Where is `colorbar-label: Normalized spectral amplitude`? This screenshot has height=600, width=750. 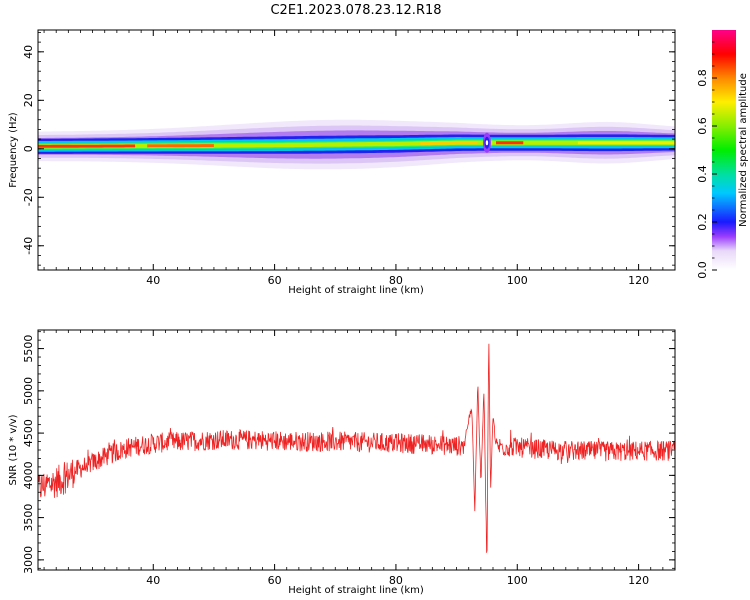
colorbar-label: Normalized spectral amplitude is located at coordinates (743, 150).